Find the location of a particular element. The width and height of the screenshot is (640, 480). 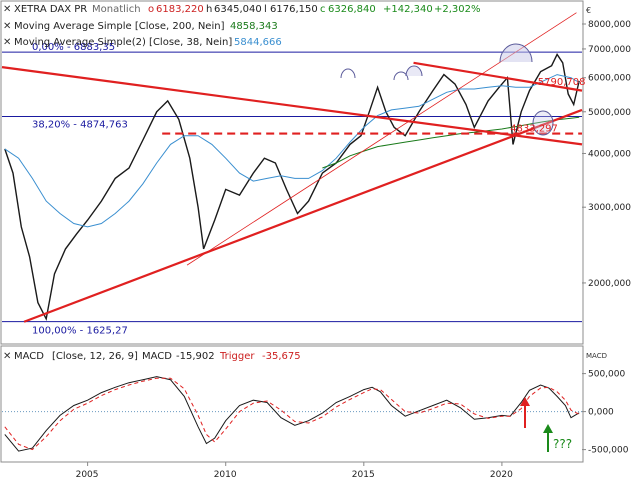

macd-panel-label: MACD is located at coordinates (596, 356).